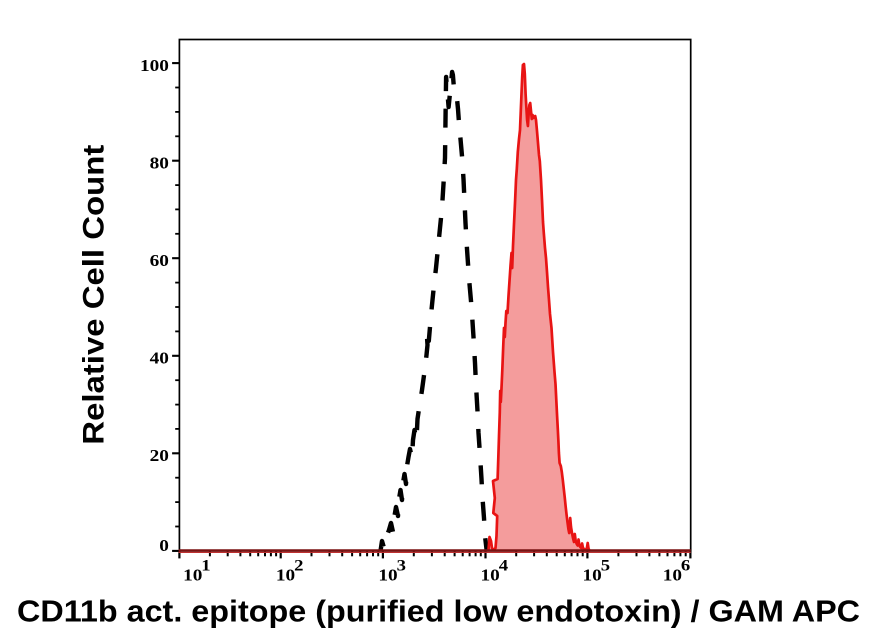  I want to click on svg-text: 80, so click(159, 163).